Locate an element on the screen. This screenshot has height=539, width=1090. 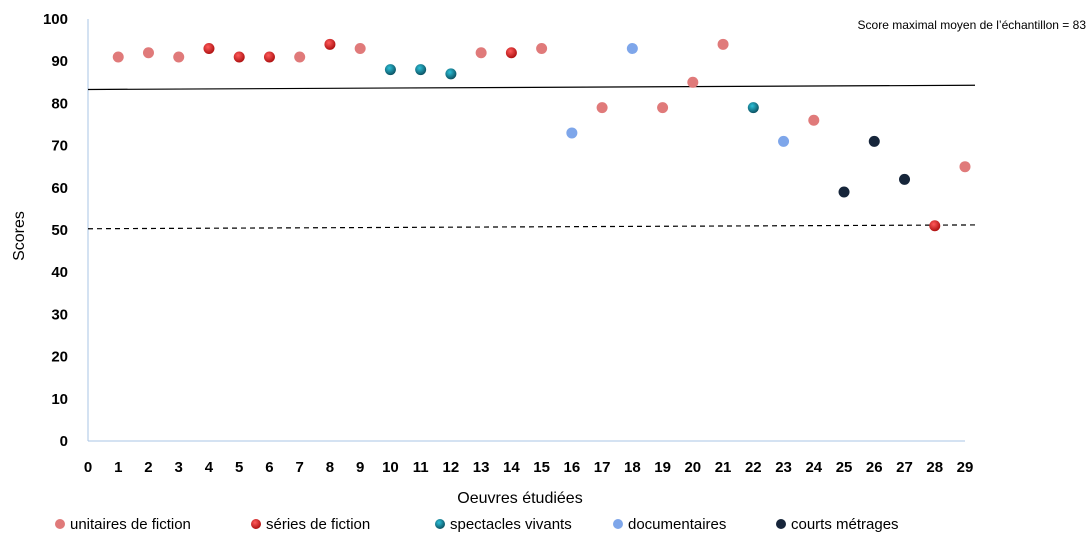
x-tick-label: 0 is located at coordinates (88, 467).